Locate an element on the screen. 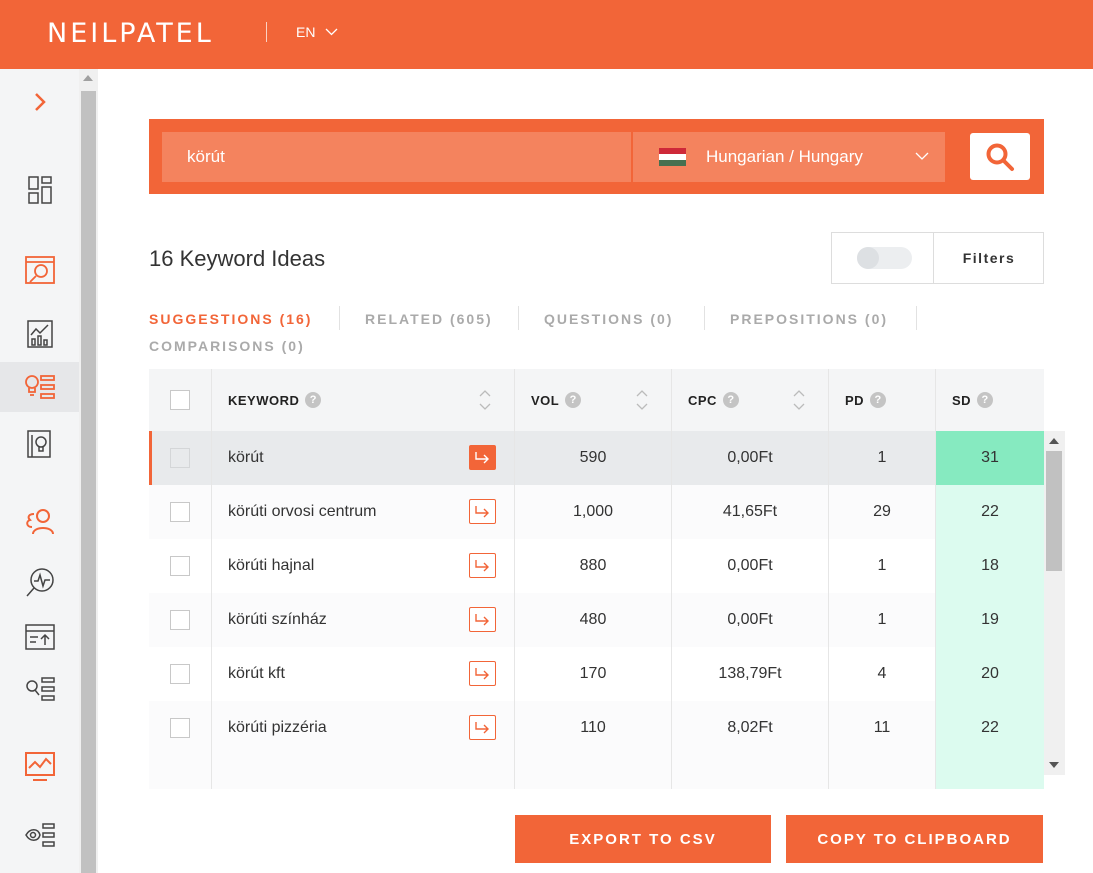  sidebar-expand-button is located at coordinates (39, 102).